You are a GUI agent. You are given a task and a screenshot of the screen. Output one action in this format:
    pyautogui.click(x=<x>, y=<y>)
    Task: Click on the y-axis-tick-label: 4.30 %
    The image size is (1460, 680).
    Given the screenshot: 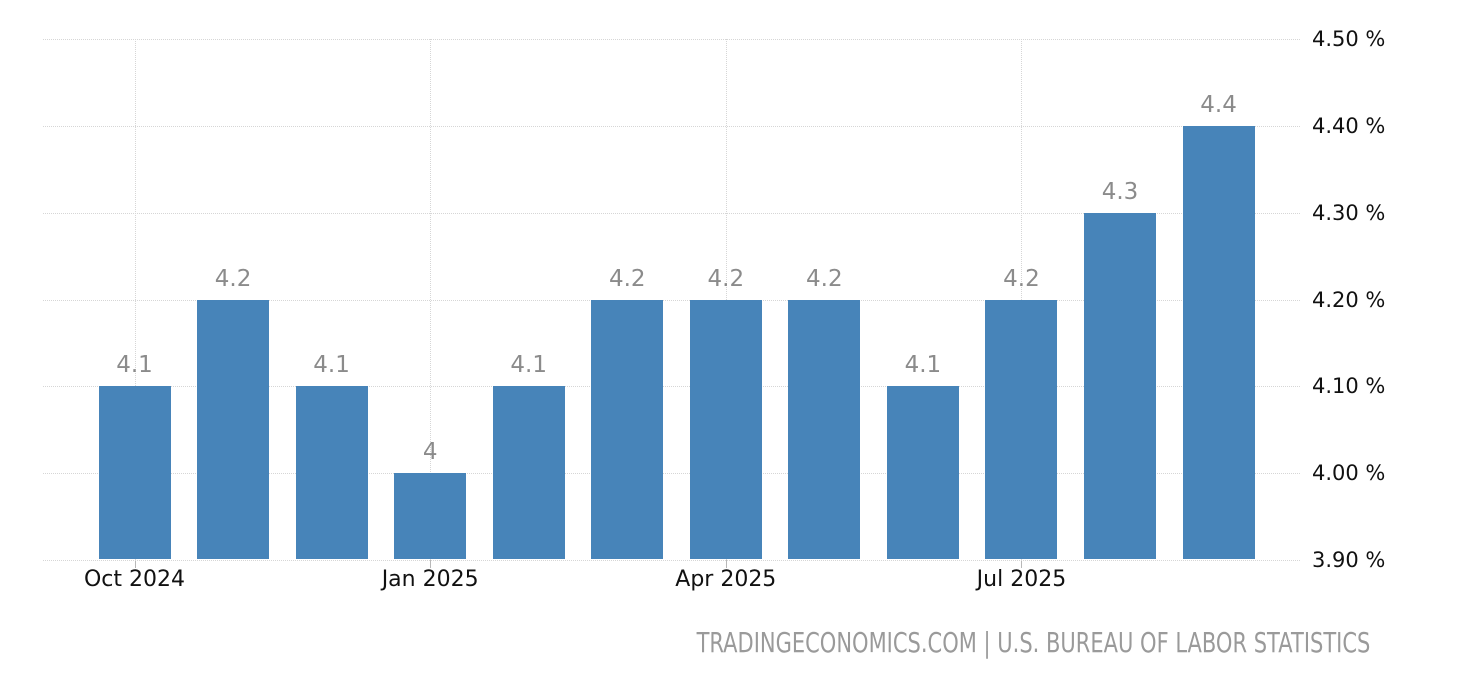 What is the action you would take?
    pyautogui.click(x=1349, y=212)
    